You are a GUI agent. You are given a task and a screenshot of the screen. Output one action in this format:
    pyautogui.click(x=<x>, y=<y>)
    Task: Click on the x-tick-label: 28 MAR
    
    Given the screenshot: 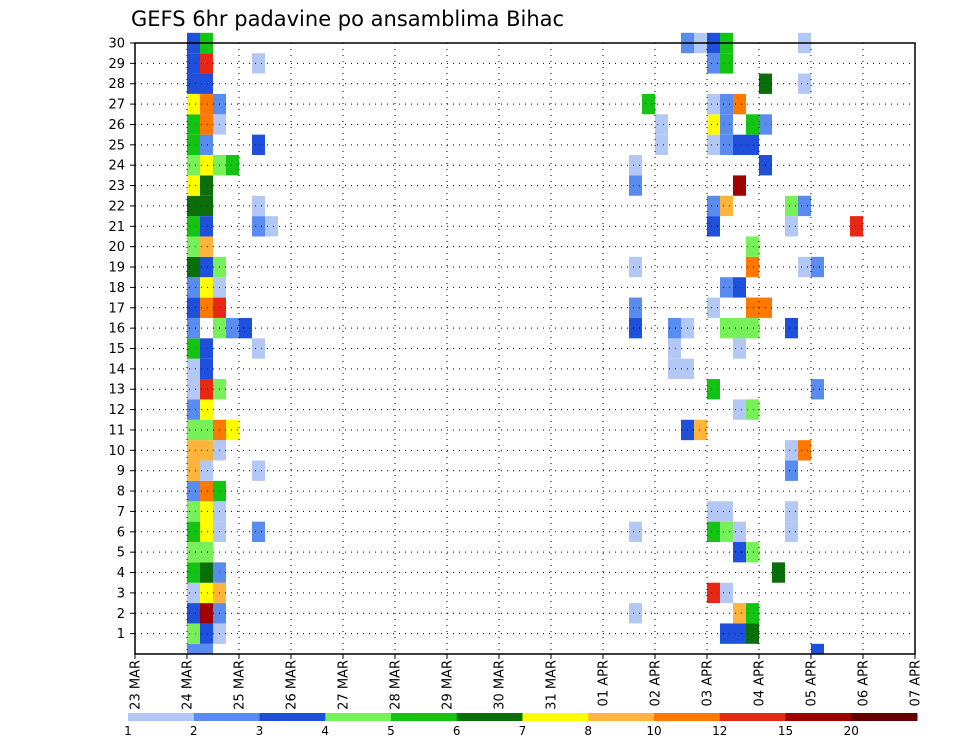 What is the action you would take?
    pyautogui.click(x=396, y=685)
    